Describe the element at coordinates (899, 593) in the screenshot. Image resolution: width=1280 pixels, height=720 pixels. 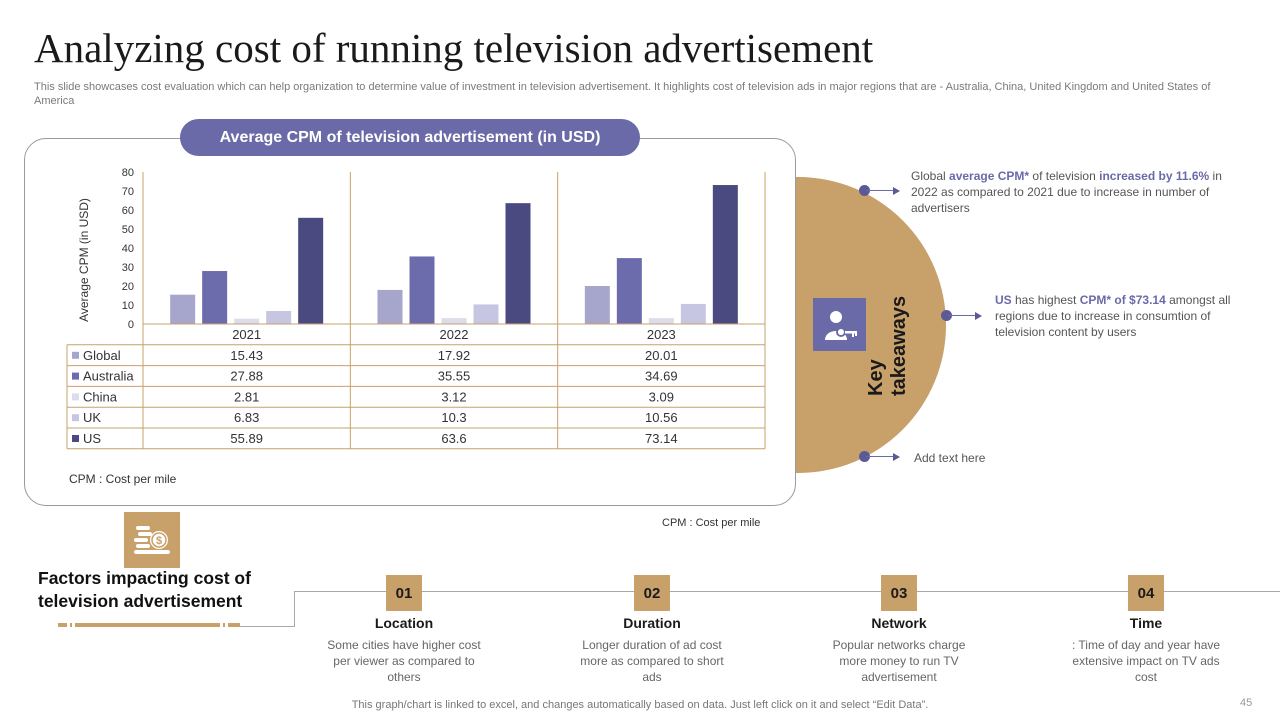
I see `factor-number: 03` at that location.